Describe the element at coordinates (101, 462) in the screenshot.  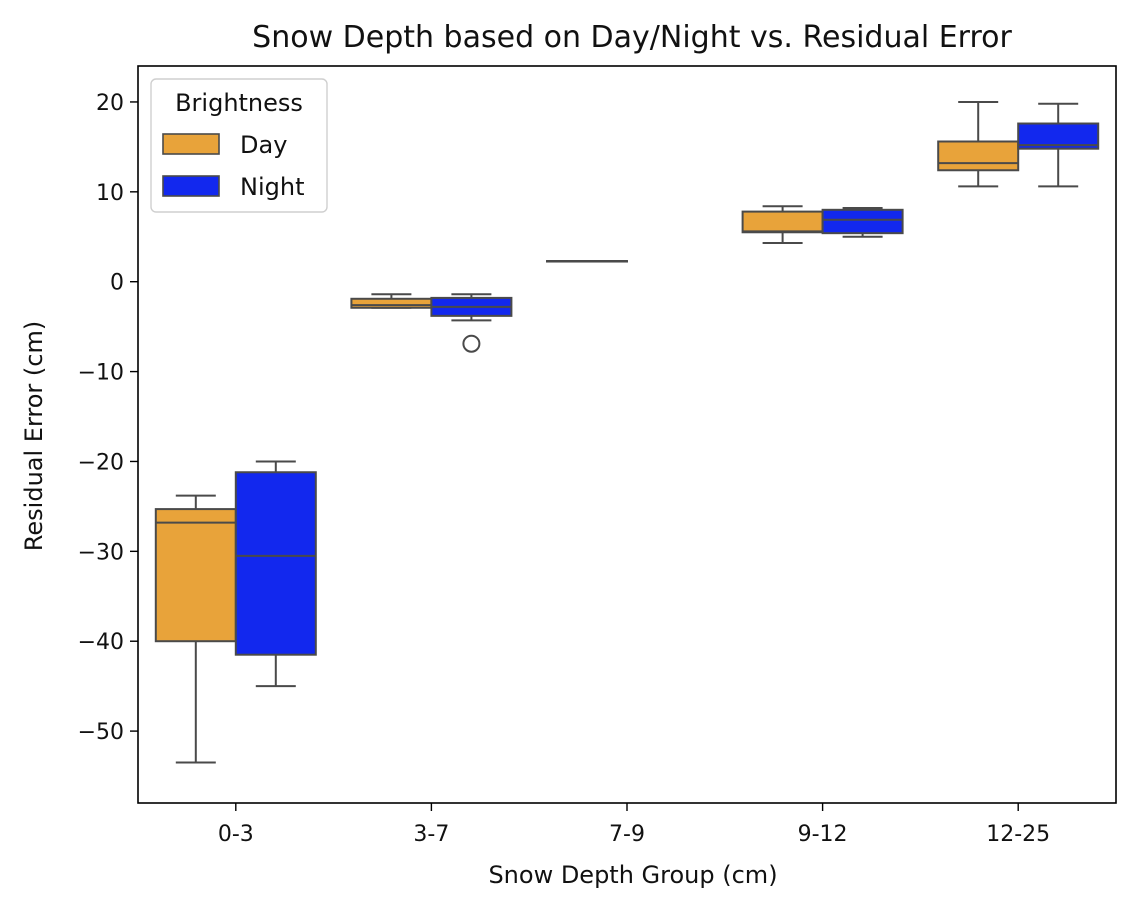
I see `y-tick-label: −20` at that location.